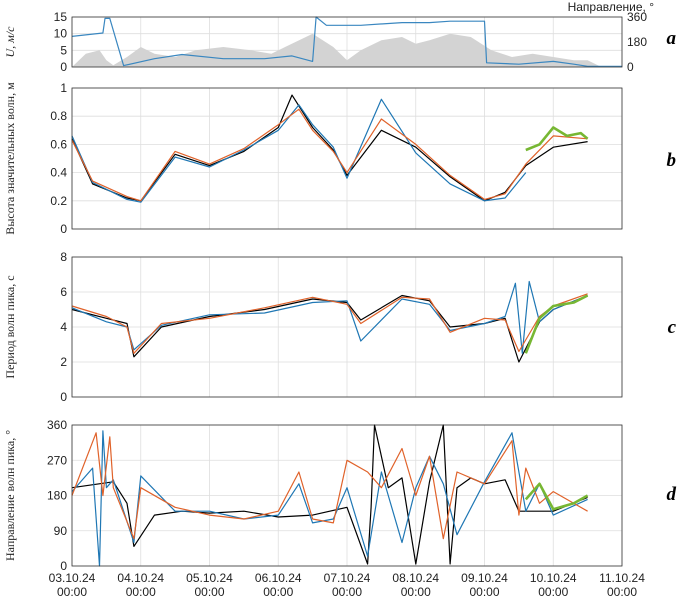  I want to click on x-tick-date: 08.10.24, so click(415, 578).